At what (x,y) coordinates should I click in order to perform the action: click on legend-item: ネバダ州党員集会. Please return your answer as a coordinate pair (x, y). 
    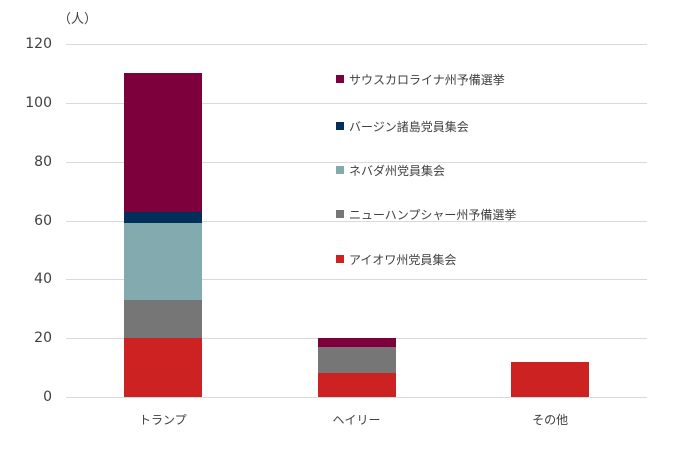
    Looking at the image, I should click on (388, 170).